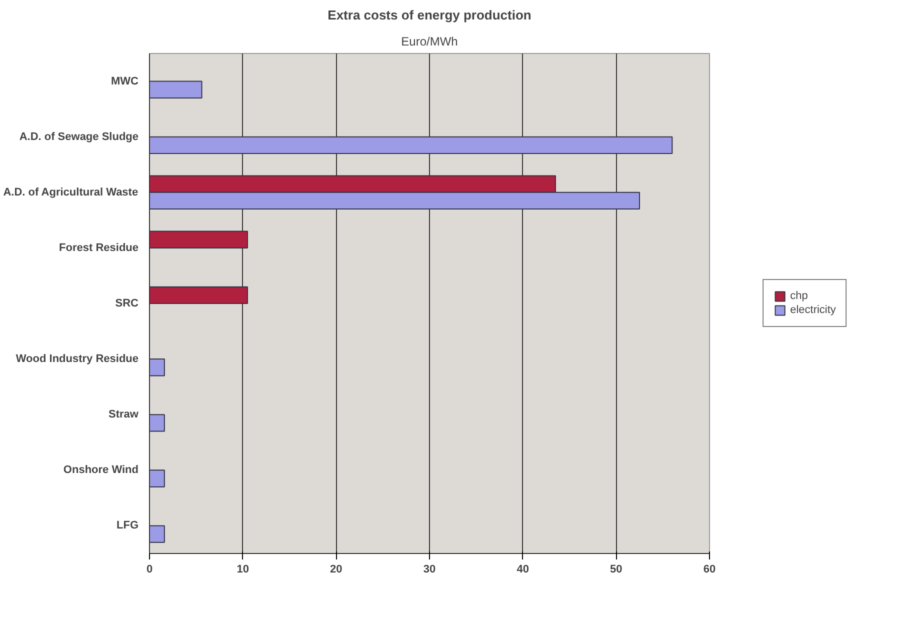 The image size is (912, 644). Describe the element at coordinates (127, 304) in the screenshot. I see `y-tick-label: SRC` at that location.